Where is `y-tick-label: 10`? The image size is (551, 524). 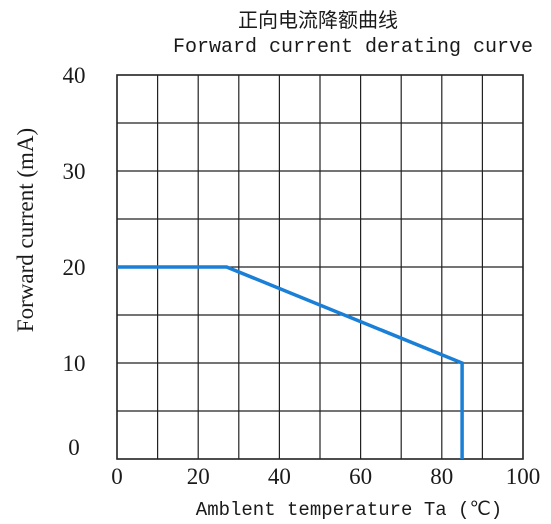 y-tick-label: 10 is located at coordinates (74, 363).